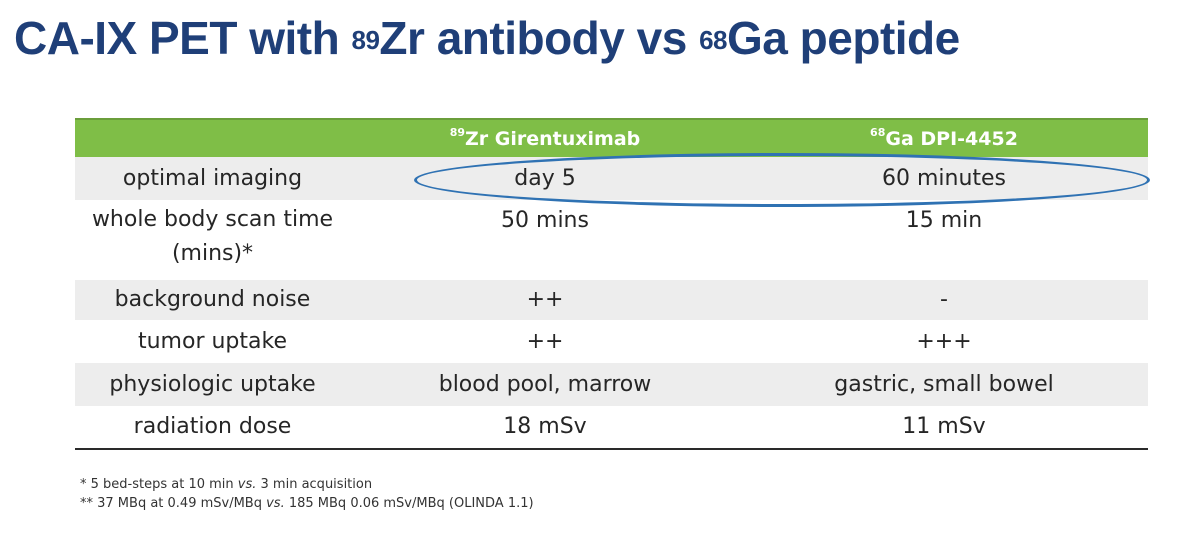 The width and height of the screenshot is (1200, 550). Describe the element at coordinates (878, 132) in the screenshot. I see `header-ga-superscript: 68` at that location.